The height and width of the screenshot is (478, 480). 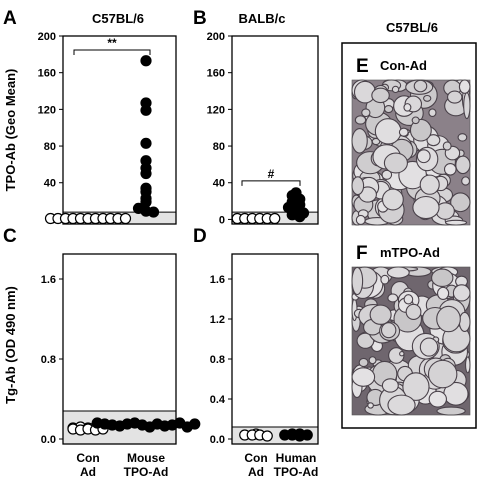 I want to click on y-tick-label: 40, so click(x=50, y=184).